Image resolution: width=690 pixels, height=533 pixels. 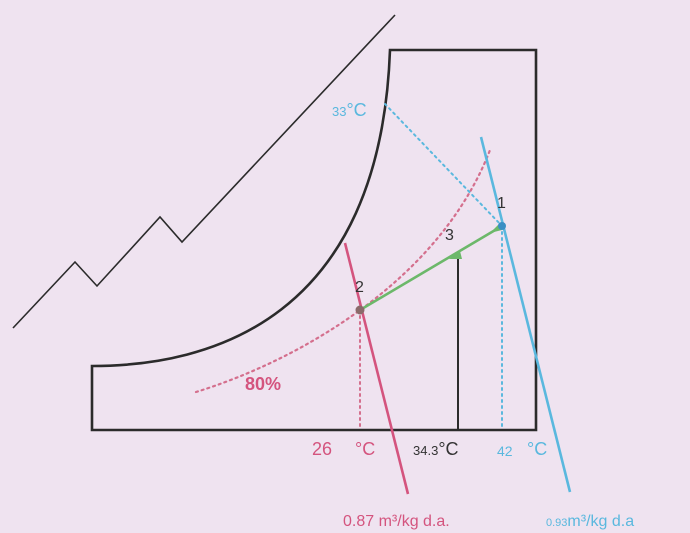 What do you see at coordinates (339, 111) in the screenshot?
I see `temp-33-value: 33` at bounding box center [339, 111].